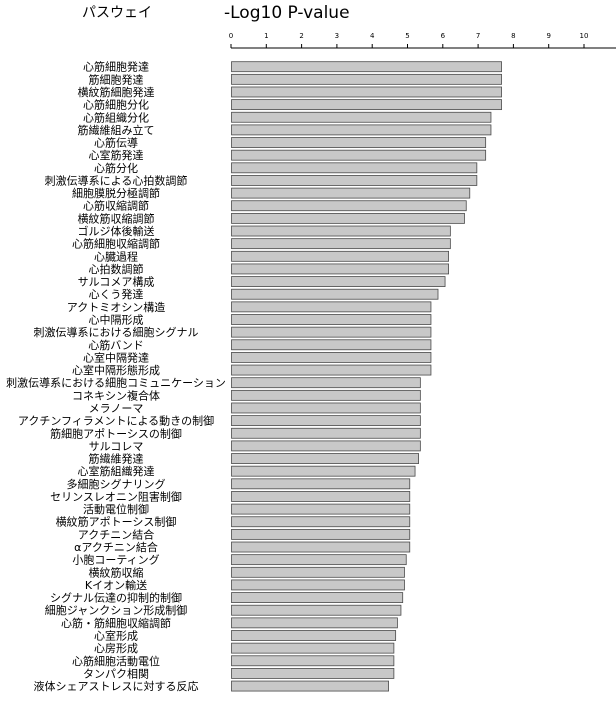 This screenshot has height=702, width=616. I want to click on category-label: 筋繊維組み立て, so click(116, 130).